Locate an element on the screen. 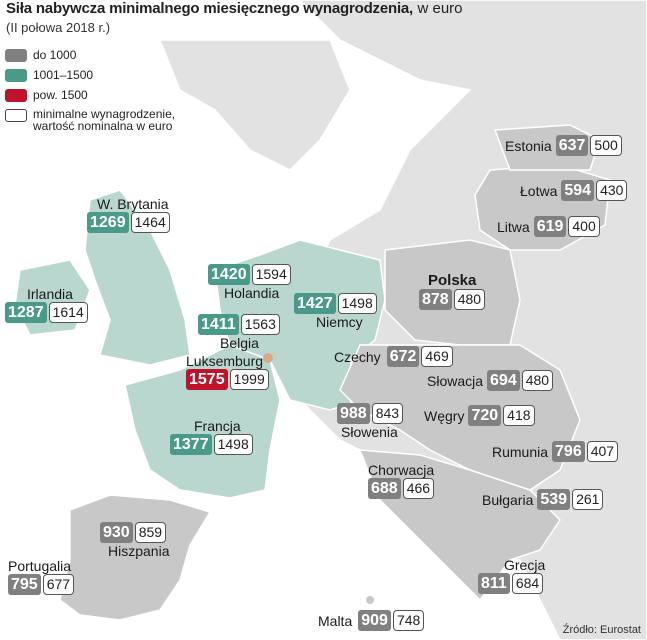  country-name: Łotwa is located at coordinates (539, 190).